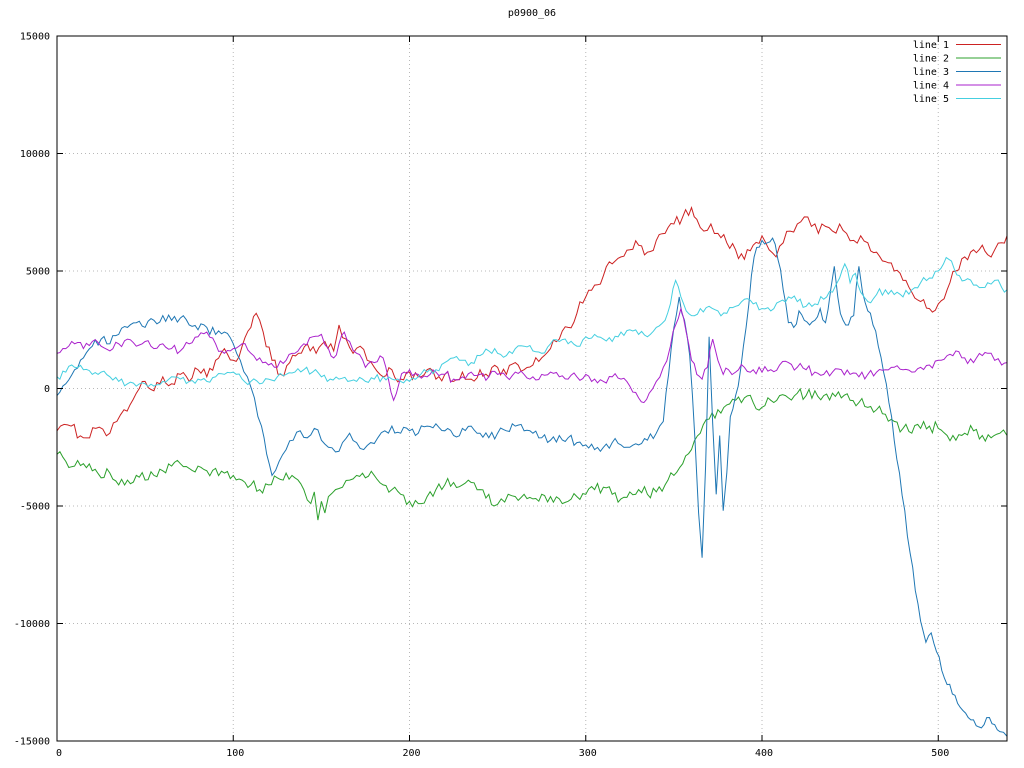 The width and height of the screenshot is (1024, 768). I want to click on x-tick-label: 500, so click(940, 753).